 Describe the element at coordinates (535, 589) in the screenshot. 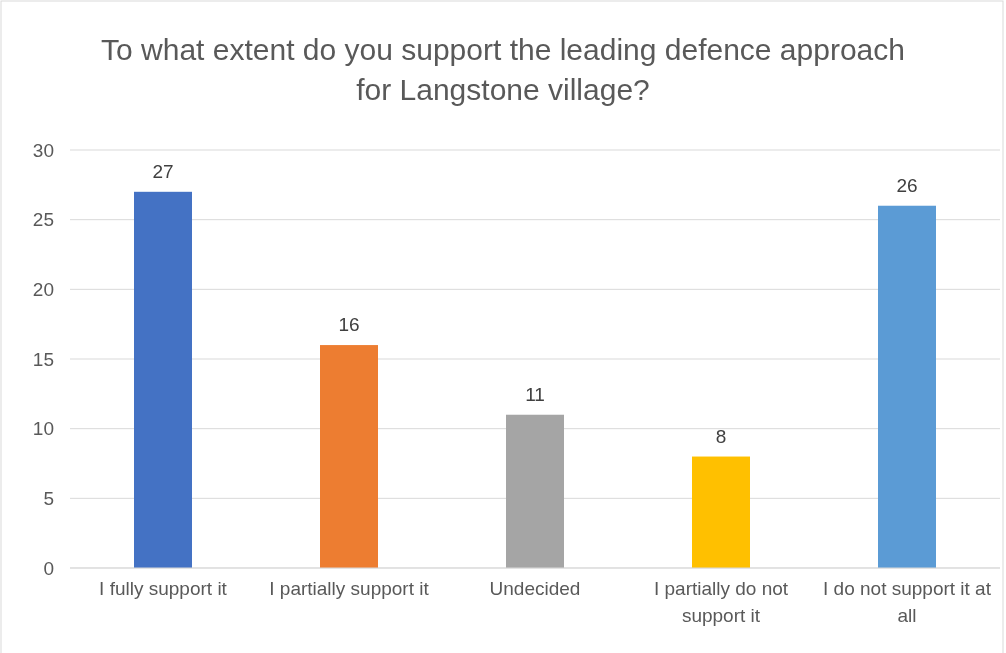

I see `x-tick-label: Undecided` at that location.